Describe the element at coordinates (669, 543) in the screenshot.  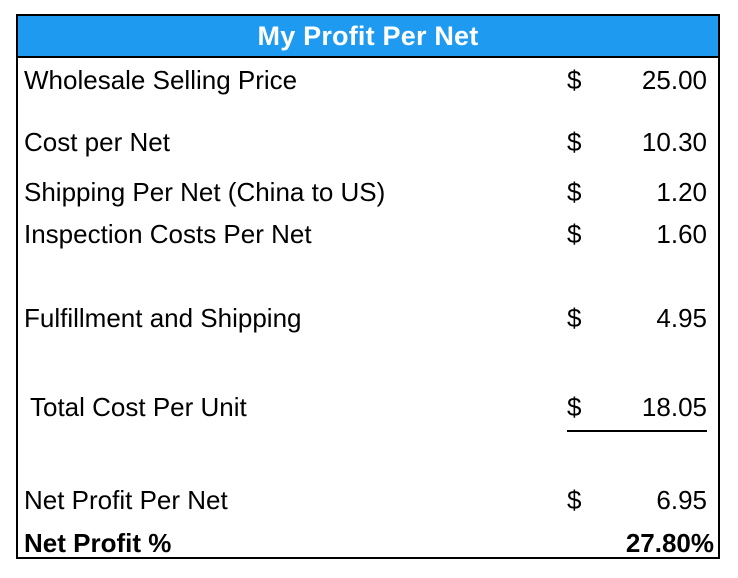
I see `row-amount: 27.80%` at that location.